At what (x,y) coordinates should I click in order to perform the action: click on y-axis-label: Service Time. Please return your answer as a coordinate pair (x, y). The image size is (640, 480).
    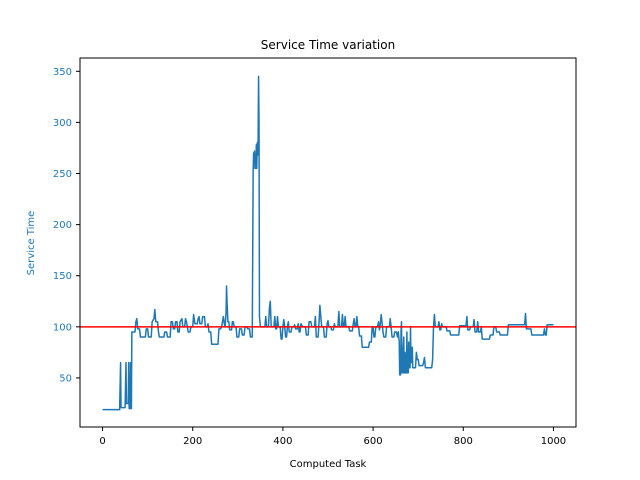
    Looking at the image, I should click on (31, 243).